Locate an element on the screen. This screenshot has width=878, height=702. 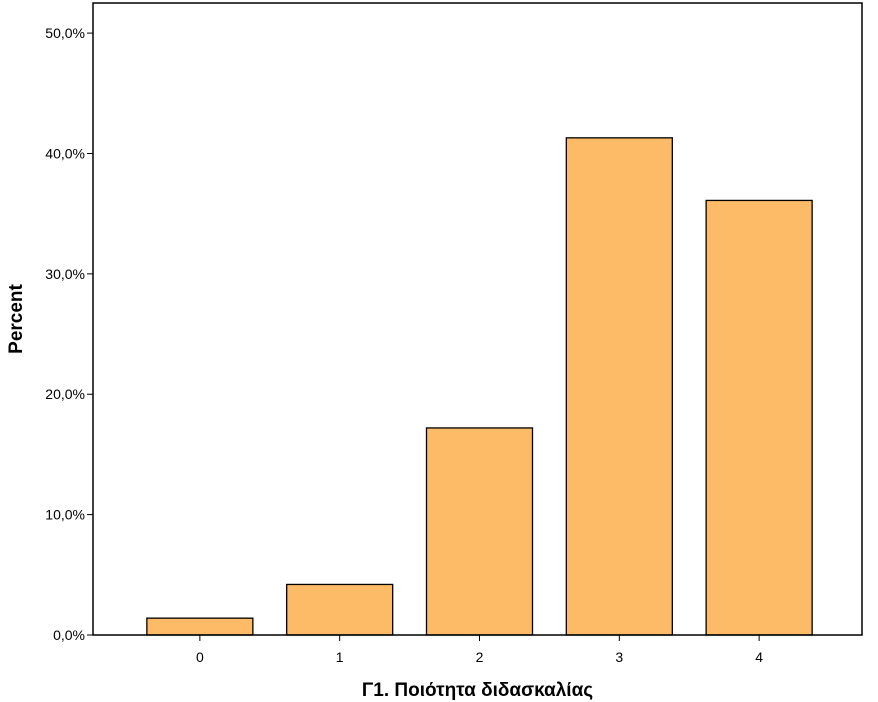
y-tick-label-5: 50,0% is located at coordinates (65, 33).